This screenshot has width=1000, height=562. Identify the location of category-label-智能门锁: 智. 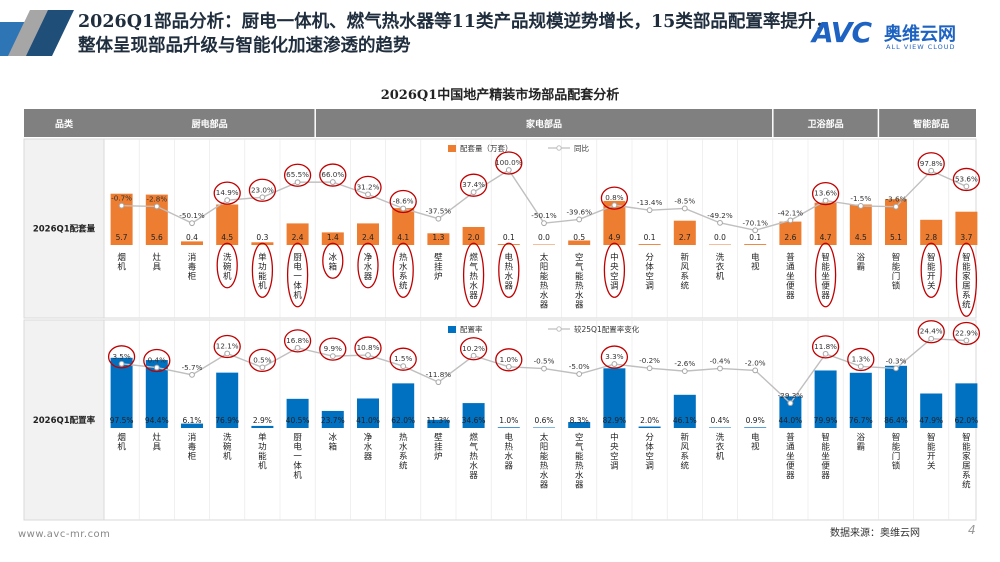
(896, 437).